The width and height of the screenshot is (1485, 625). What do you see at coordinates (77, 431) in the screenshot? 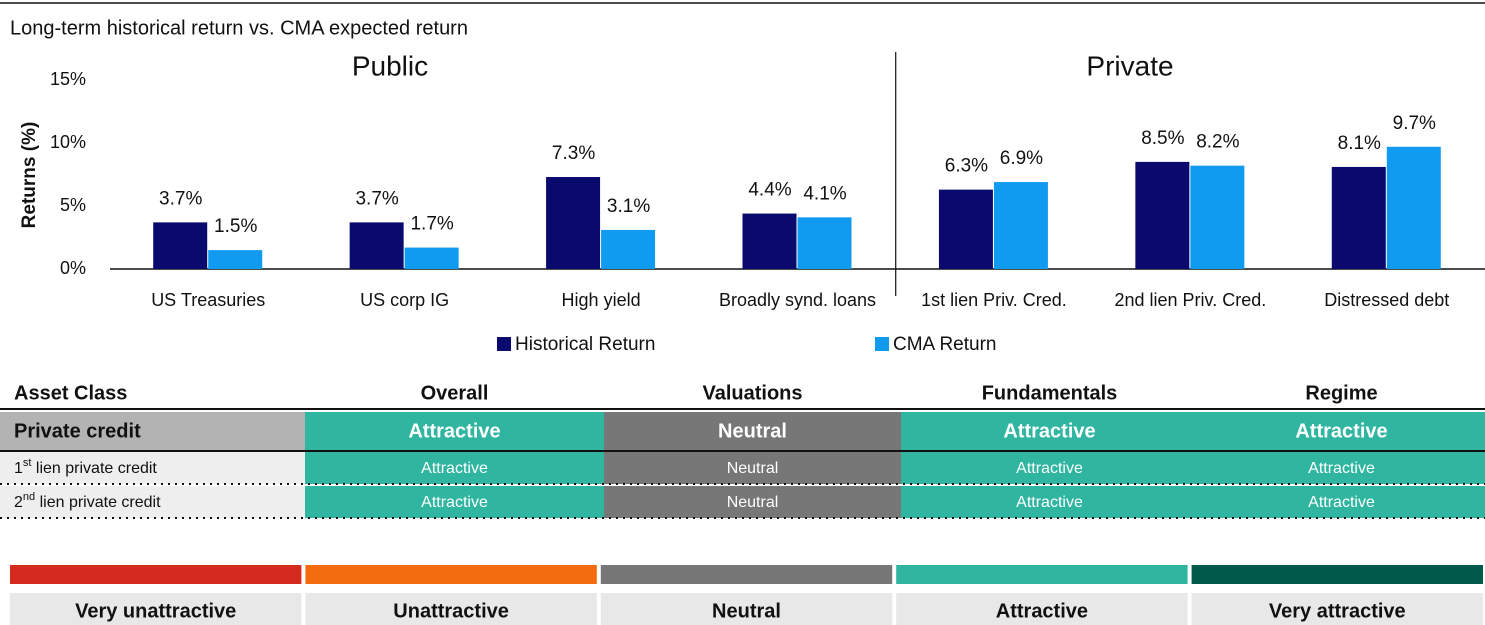
I see `row-label: Private credit` at bounding box center [77, 431].